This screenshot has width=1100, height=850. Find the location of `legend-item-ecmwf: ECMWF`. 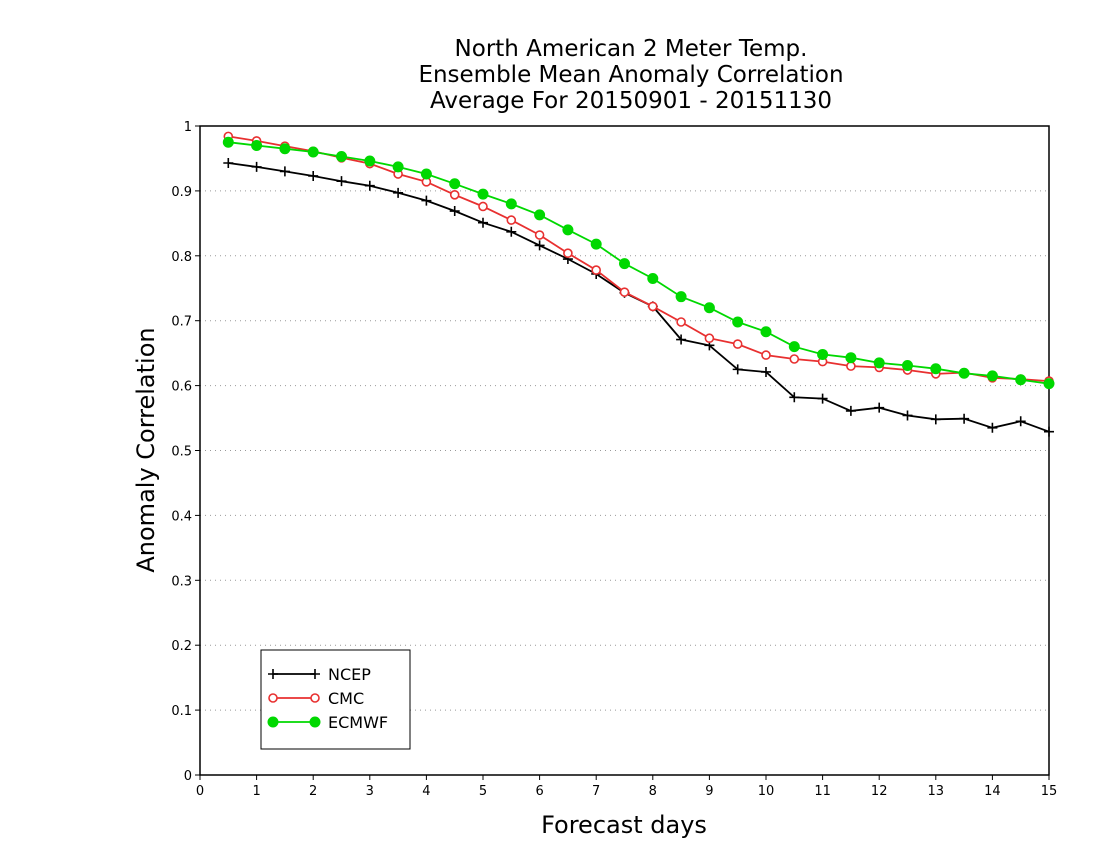

legend-item-ecmwf: ECMWF is located at coordinates (327, 722).